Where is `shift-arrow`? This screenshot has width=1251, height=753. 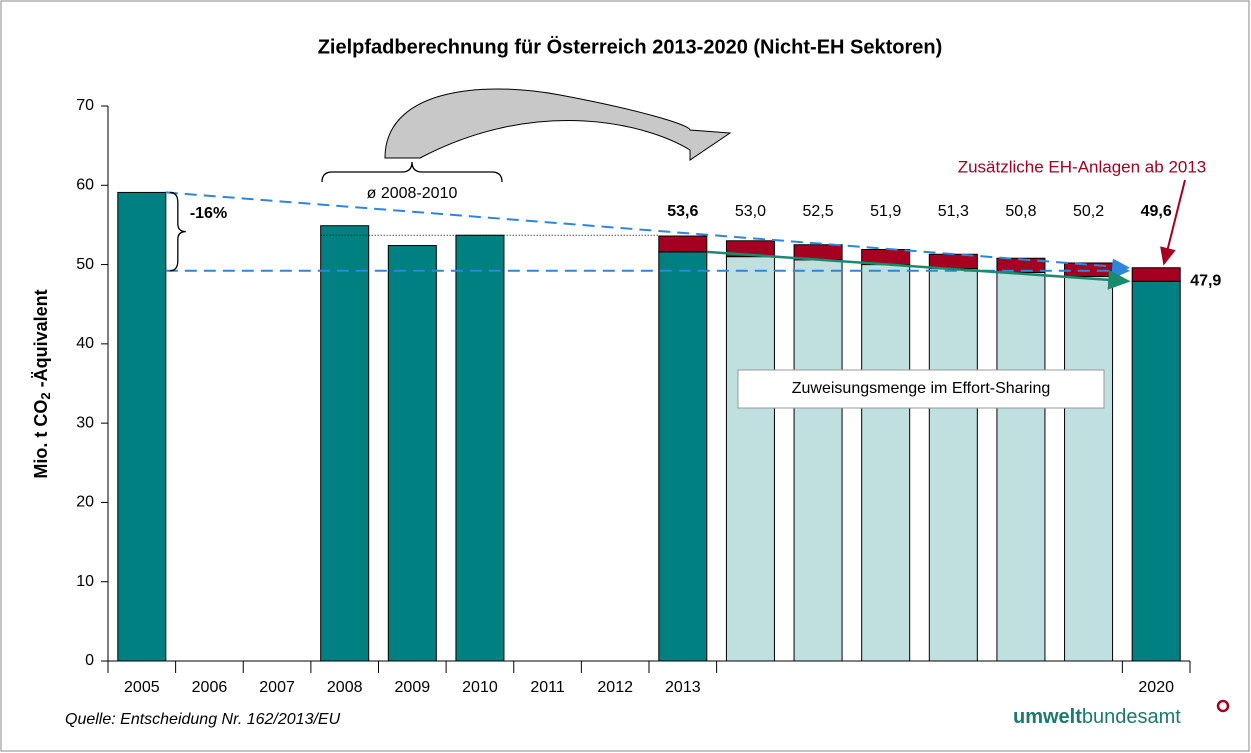
shift-arrow is located at coordinates (558, 124).